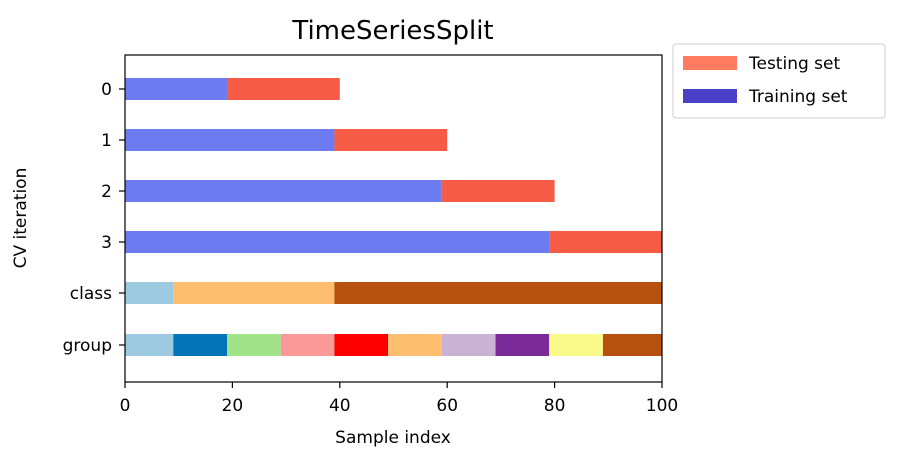 The width and height of the screenshot is (910, 461). Describe the element at coordinates (21, 218) in the screenshot. I see `y-axis-label: CV iteration` at that location.